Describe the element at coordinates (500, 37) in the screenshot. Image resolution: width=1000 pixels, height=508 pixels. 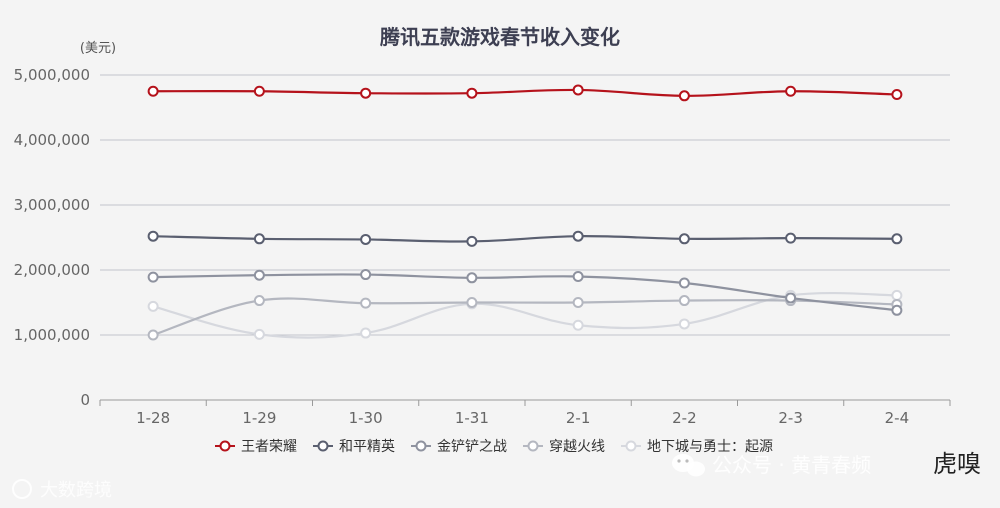
I see `chart-title: 腾讯五款游戏春节收入变化` at that location.